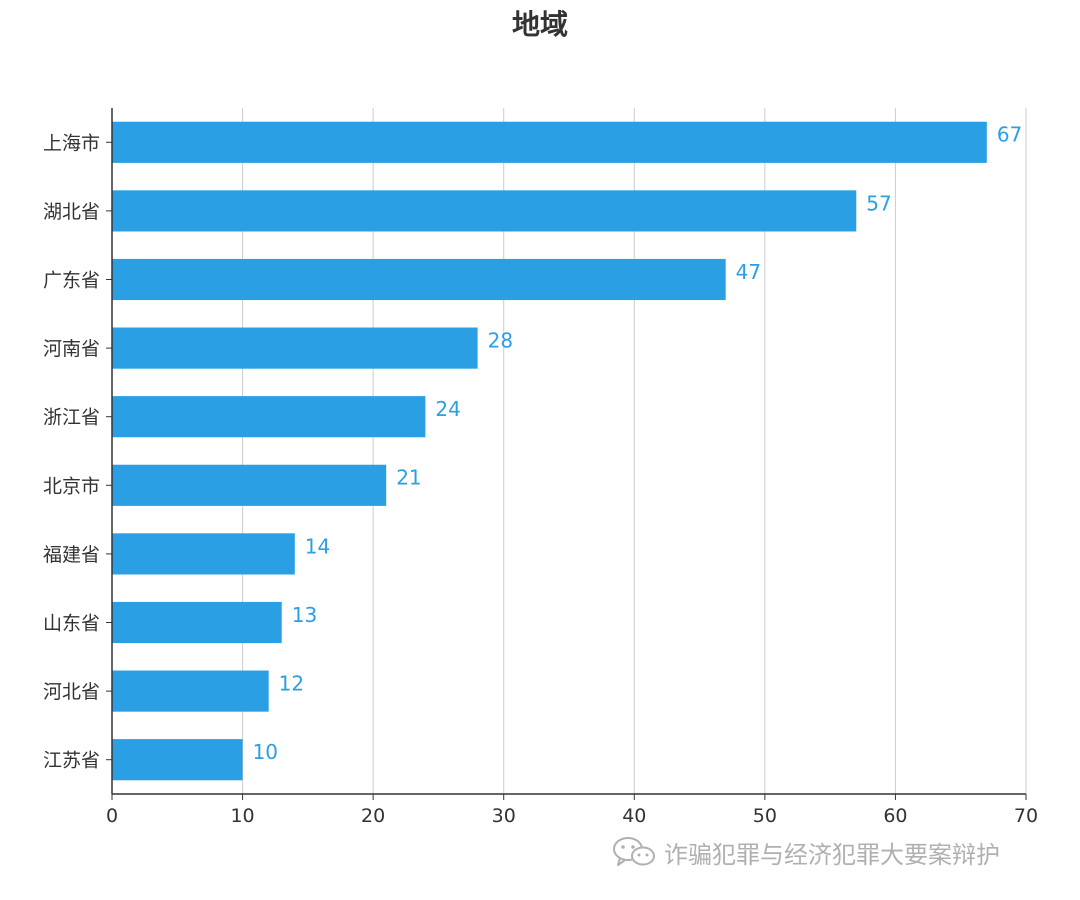 The height and width of the screenshot is (900, 1080). Describe the element at coordinates (895, 816) in the screenshot. I see `x-tick-label: 60` at that location.